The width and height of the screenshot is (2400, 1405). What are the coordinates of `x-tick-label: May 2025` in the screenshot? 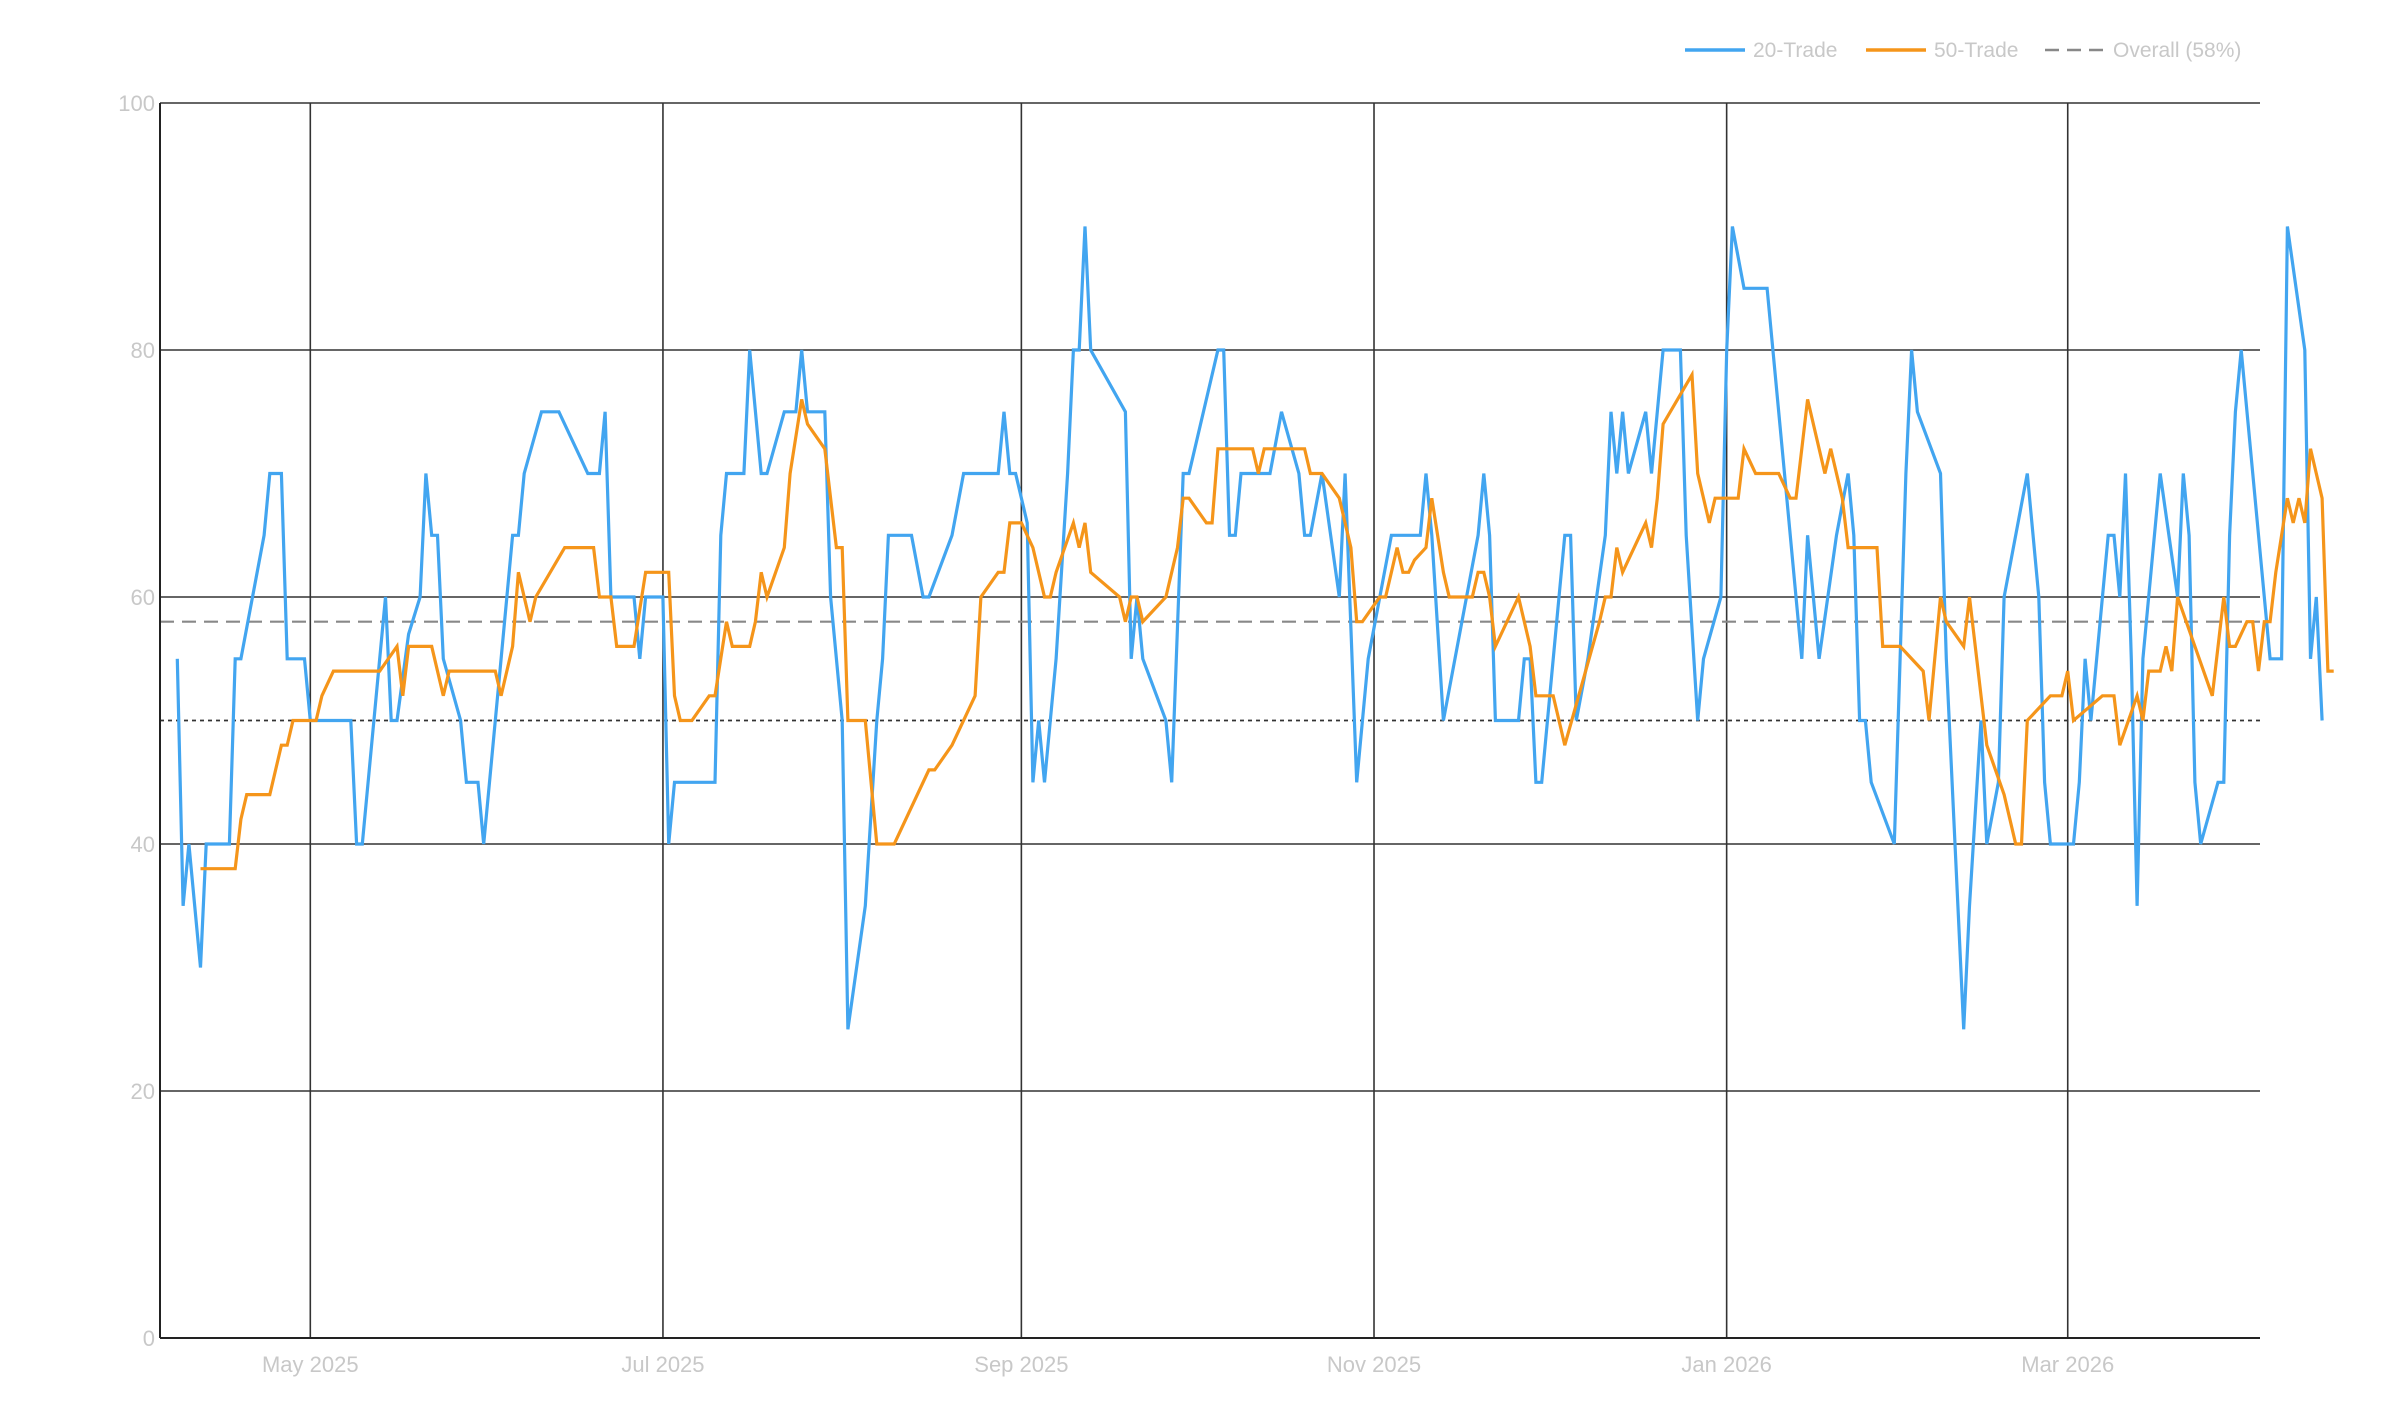 It's located at (310, 1364).